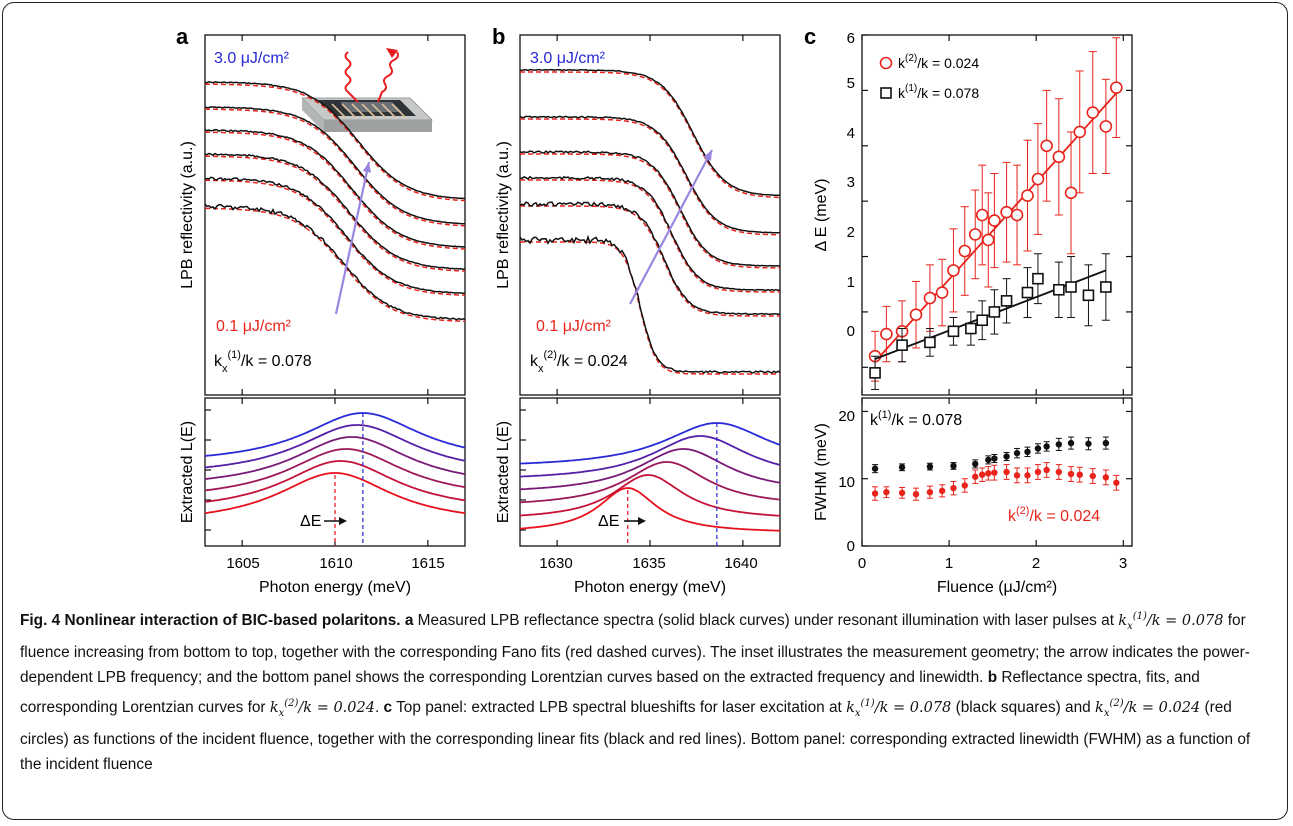 This screenshot has height=826, width=1293. Describe the element at coordinates (851, 232) in the screenshot. I see `panel-c-ytick-top: 2` at that location.